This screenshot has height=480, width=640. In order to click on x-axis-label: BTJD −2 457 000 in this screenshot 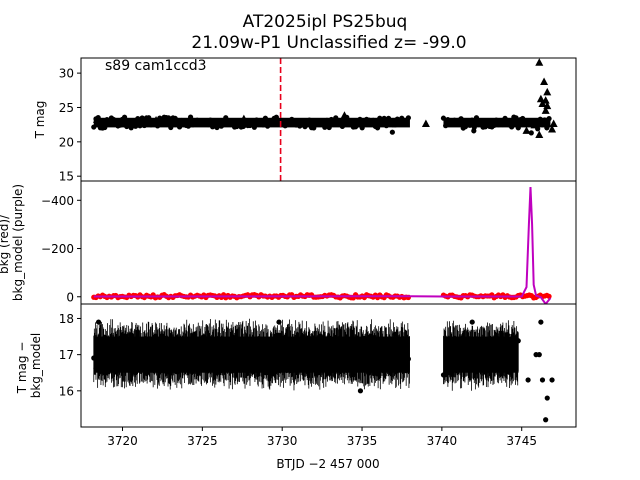, I will do `click(327, 464)`.